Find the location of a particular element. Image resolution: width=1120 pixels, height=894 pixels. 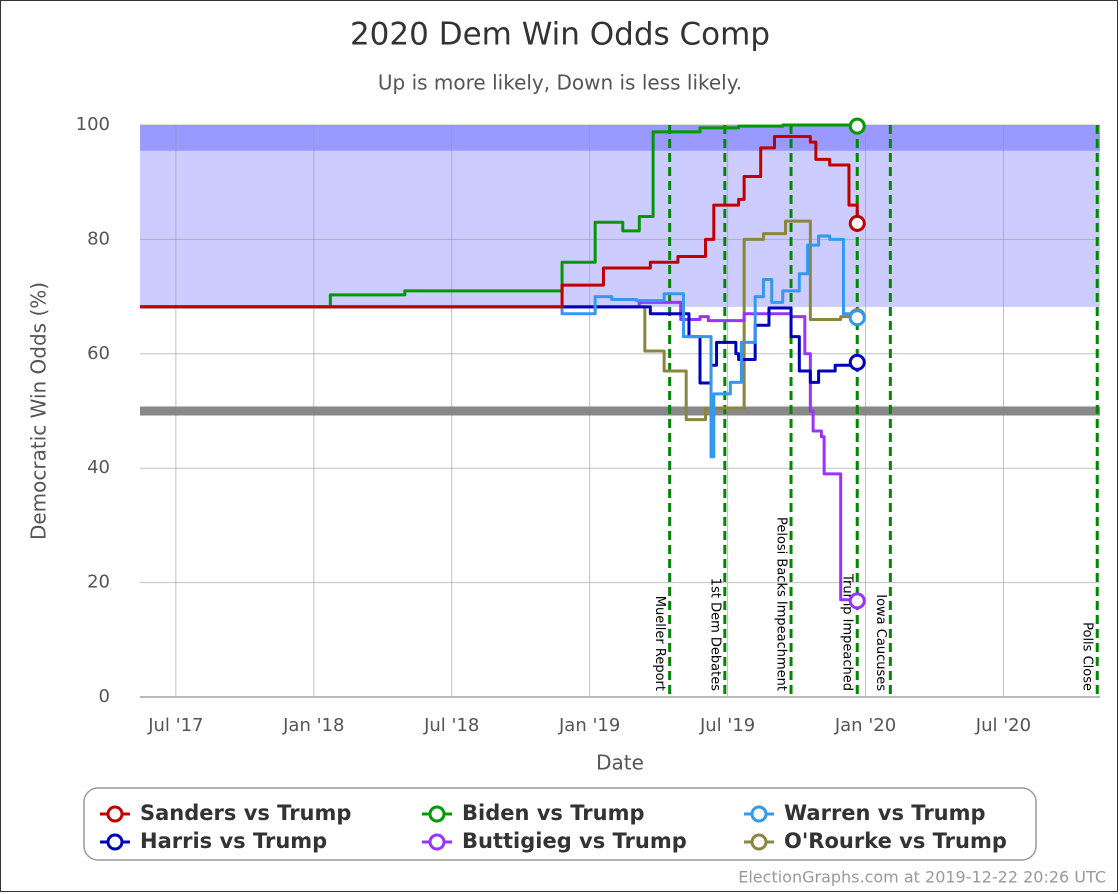

legend-label: Biden vs Trump is located at coordinates (553, 813).